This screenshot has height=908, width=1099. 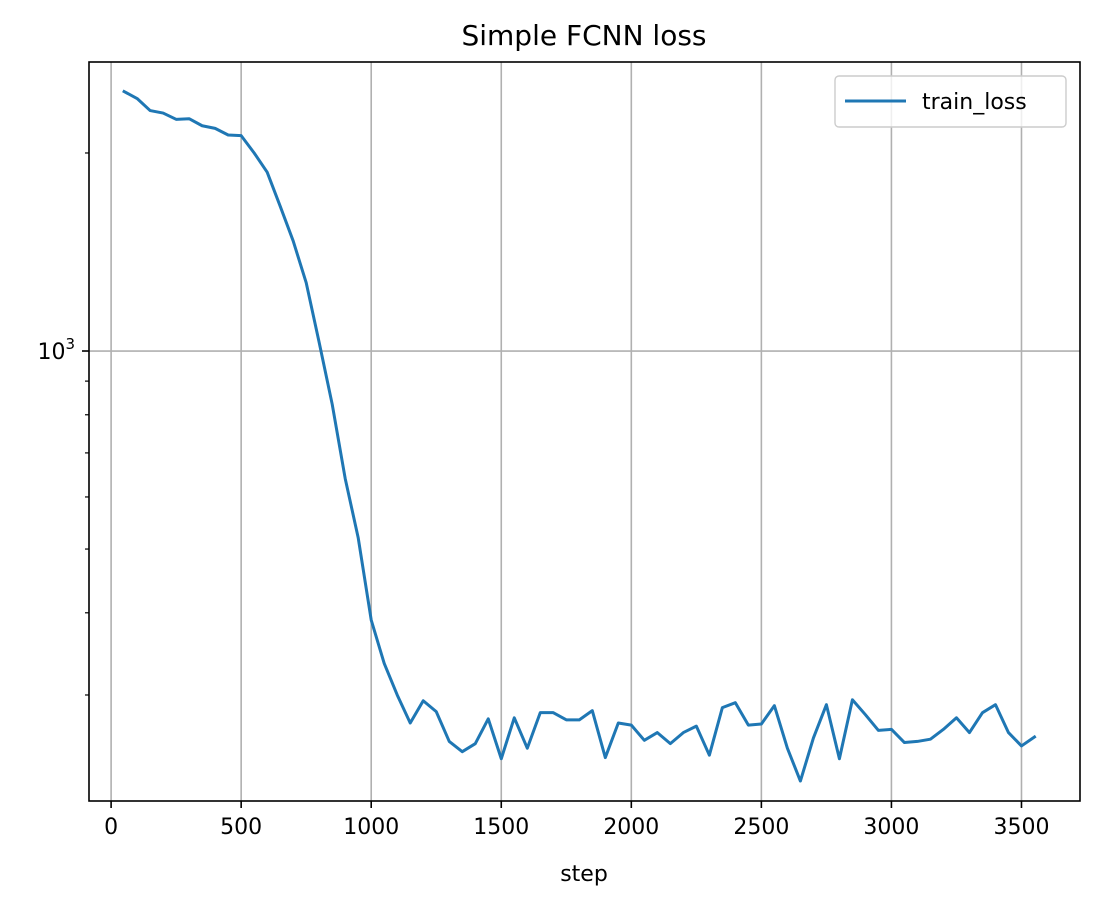 I want to click on x-tick-label: 2500, so click(x=761, y=827).